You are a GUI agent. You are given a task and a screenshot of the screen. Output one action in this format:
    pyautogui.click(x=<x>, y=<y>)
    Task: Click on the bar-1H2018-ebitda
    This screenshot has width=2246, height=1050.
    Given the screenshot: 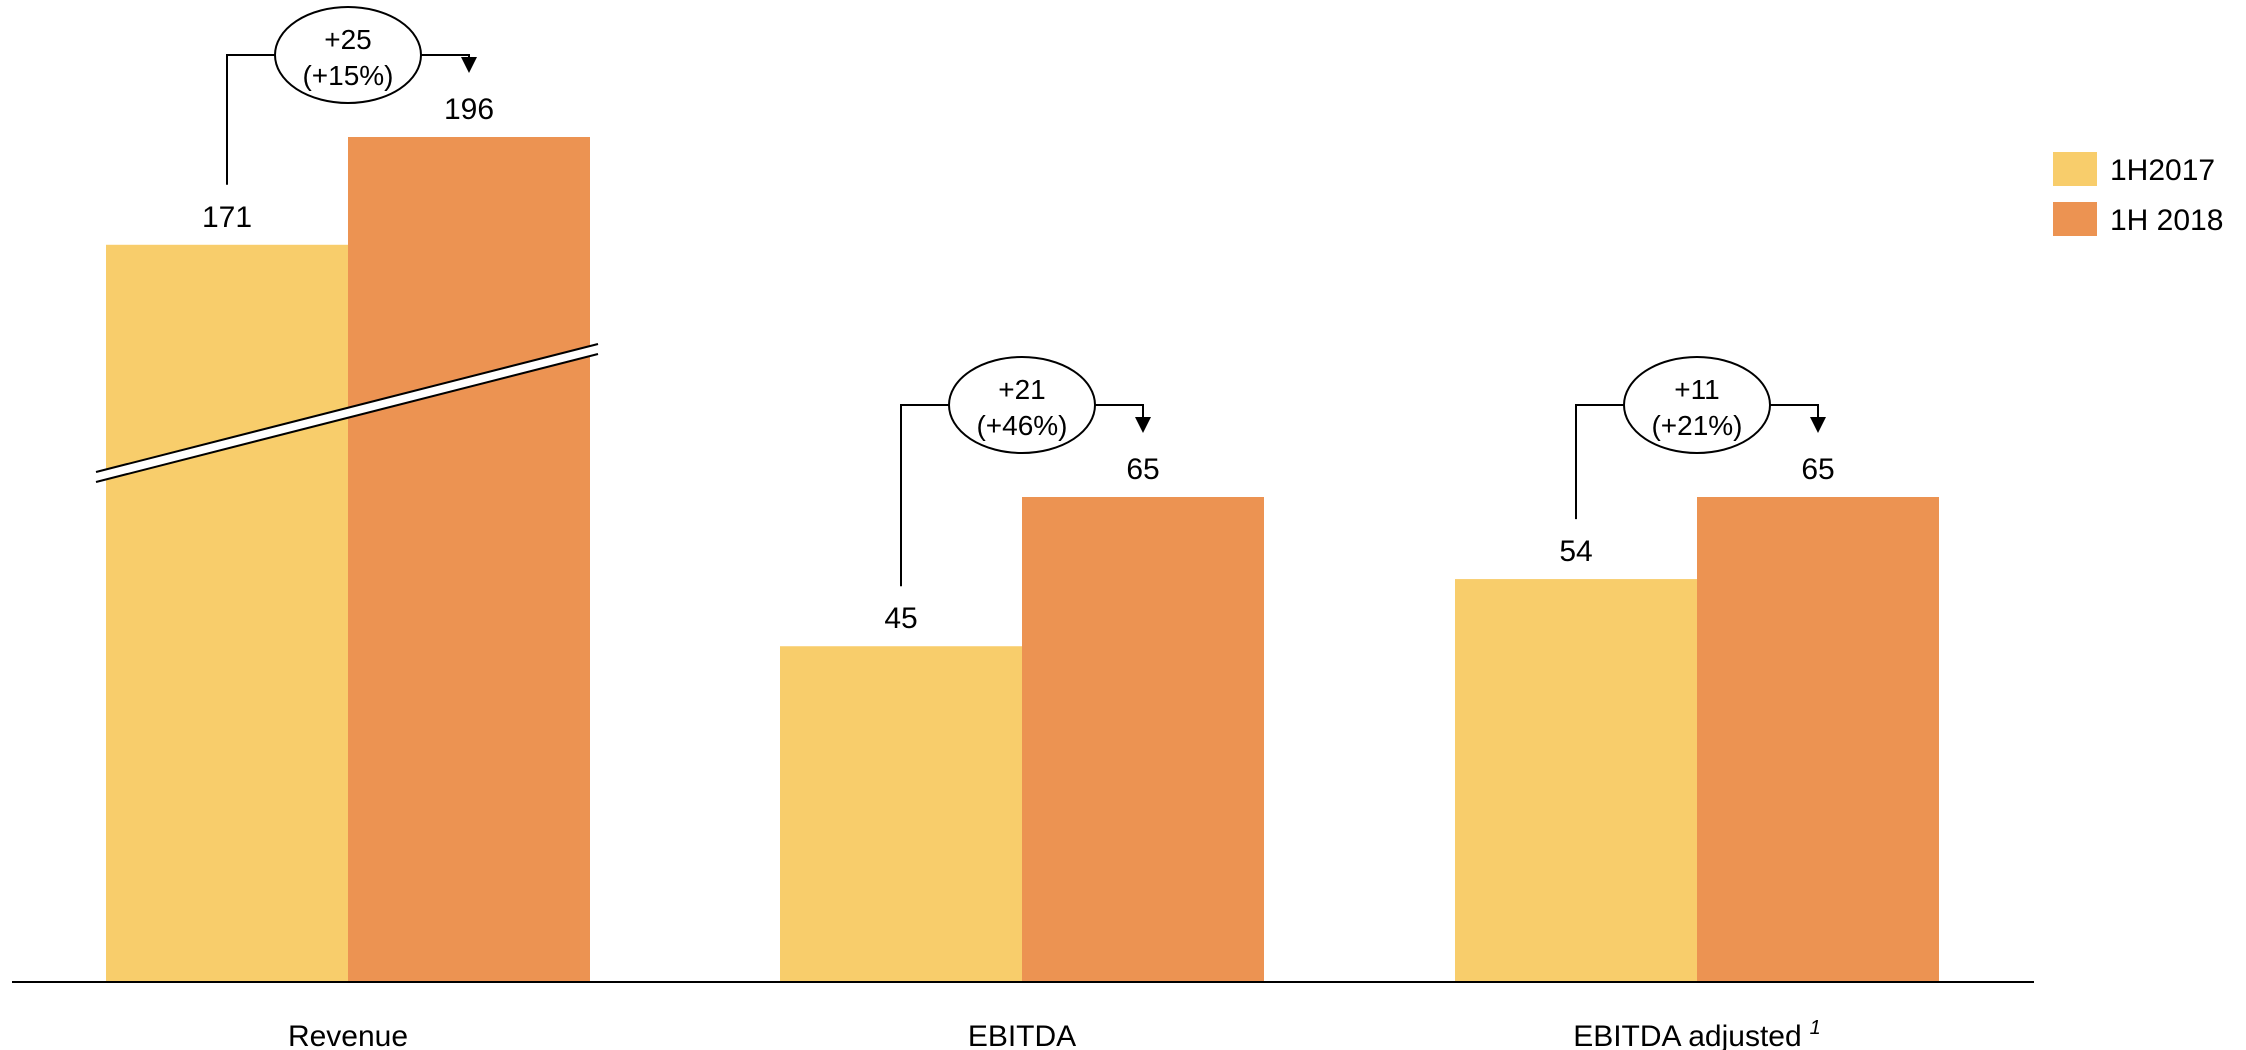 What is the action you would take?
    pyautogui.click(x=1143, y=739)
    